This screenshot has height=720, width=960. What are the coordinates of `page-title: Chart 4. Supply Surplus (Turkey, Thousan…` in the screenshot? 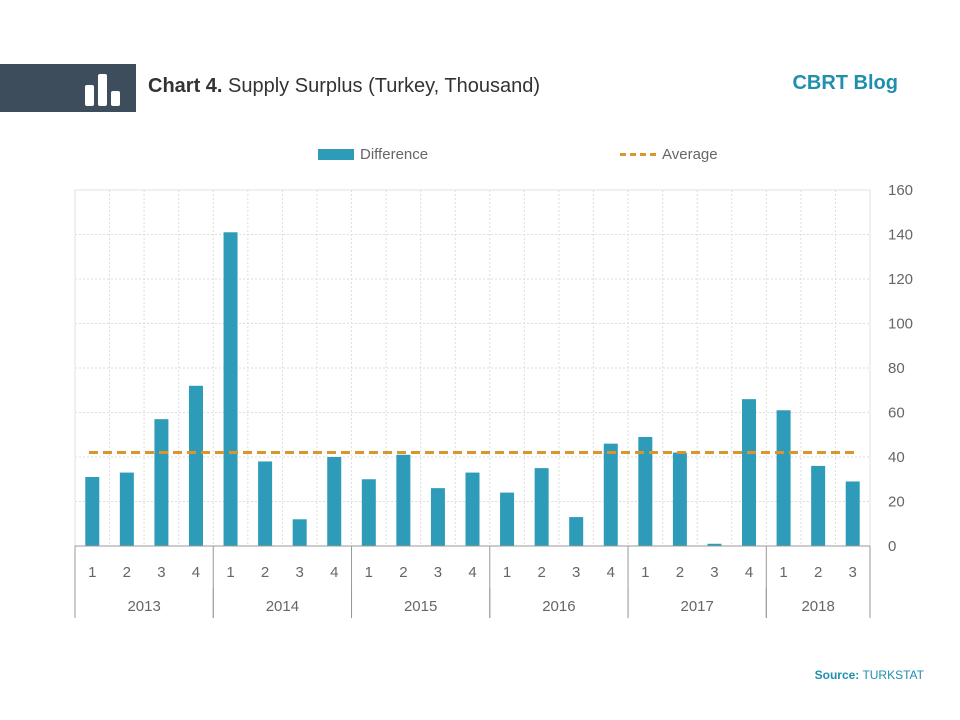 It's located at (344, 86).